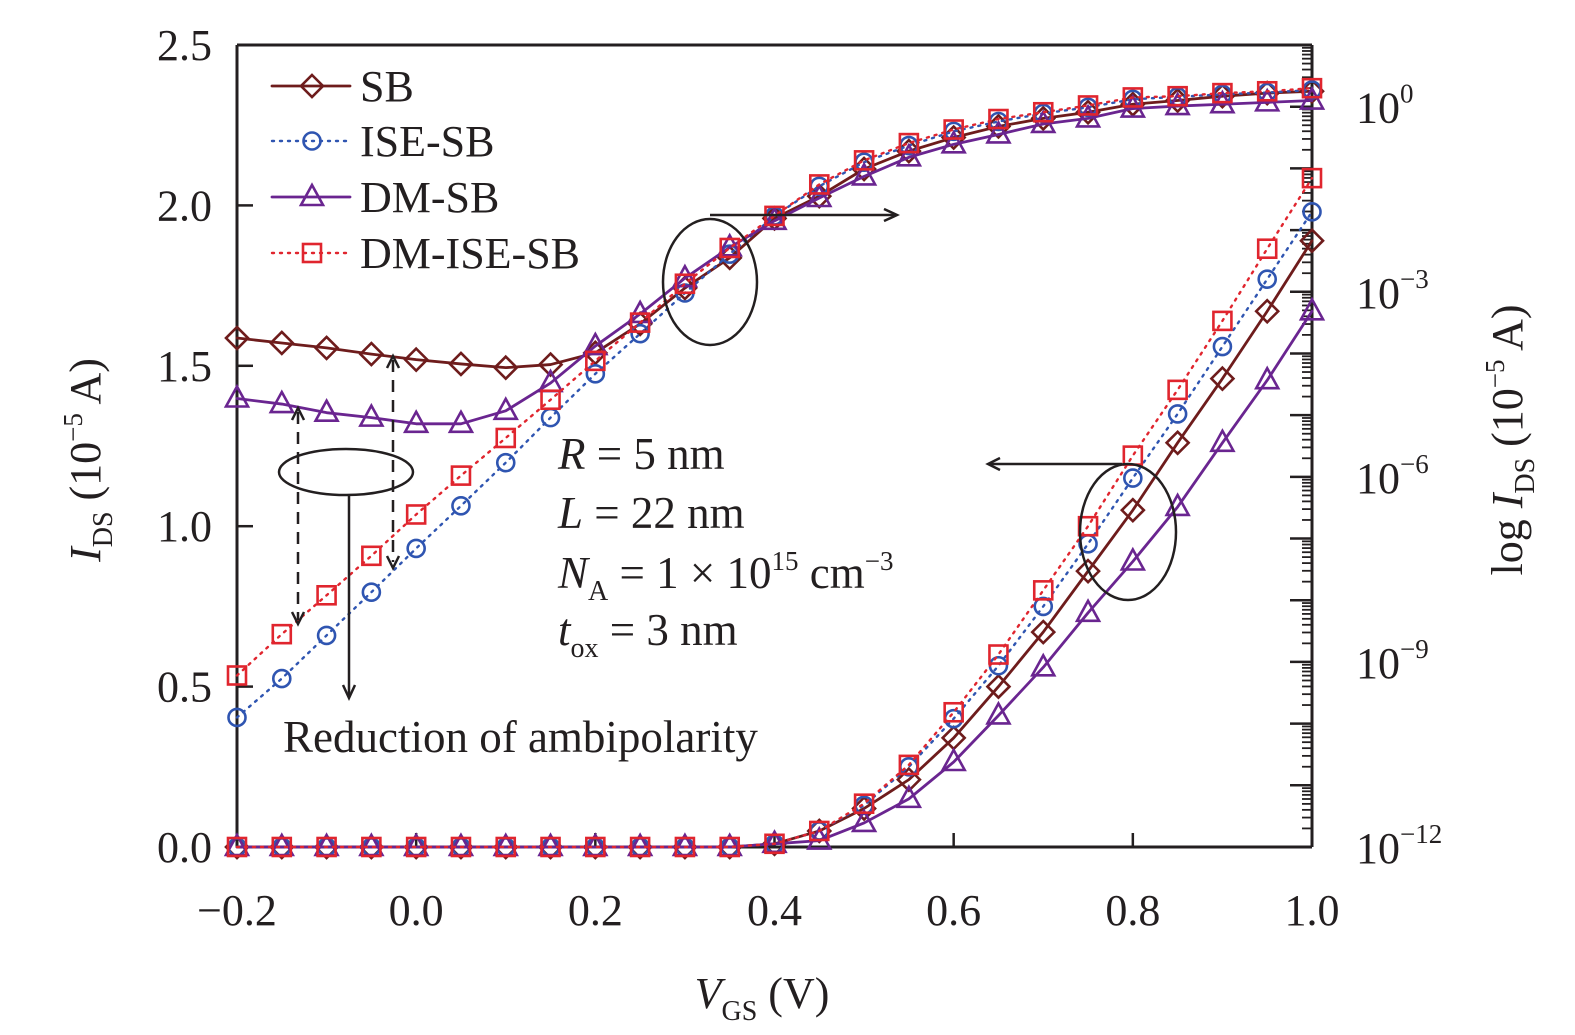 The image size is (1575, 1035). I want to click on y-left-title-var: I, so click(85, 554).